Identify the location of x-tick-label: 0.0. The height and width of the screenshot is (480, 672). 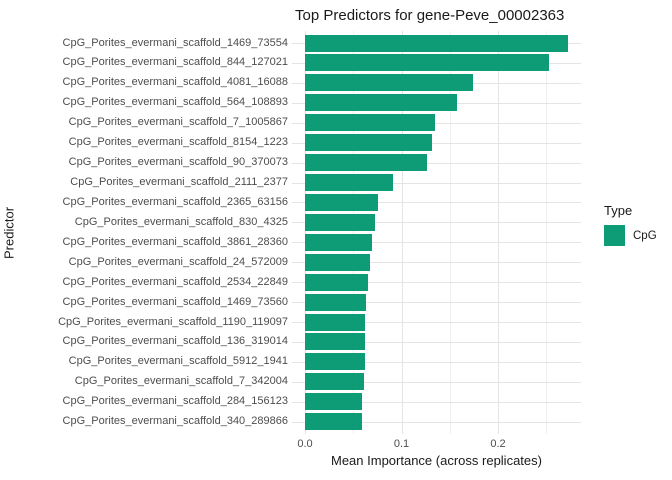
(305, 444).